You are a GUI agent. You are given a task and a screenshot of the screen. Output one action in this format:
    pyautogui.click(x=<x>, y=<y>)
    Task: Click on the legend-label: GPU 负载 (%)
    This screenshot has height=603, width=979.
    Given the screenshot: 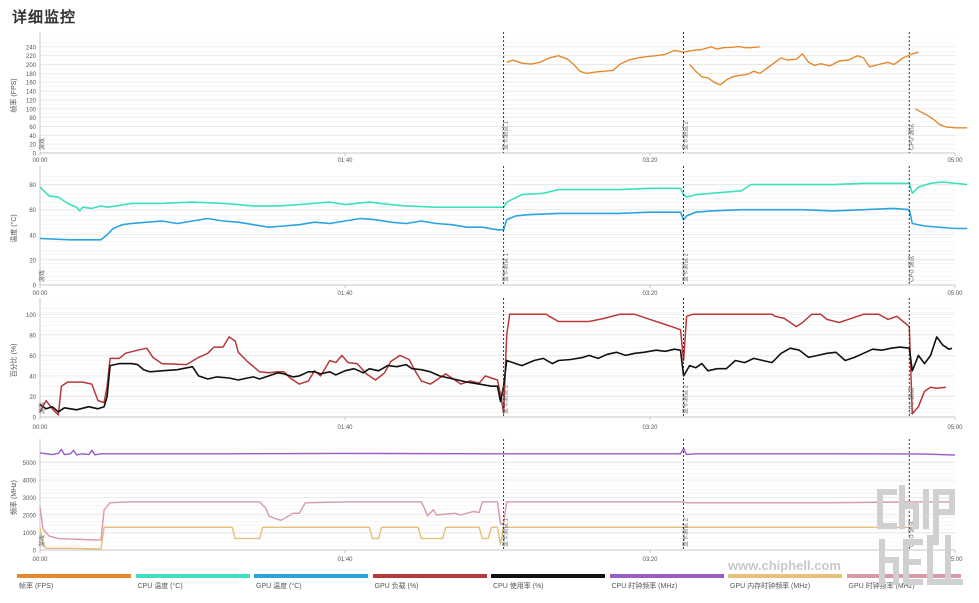 What is the action you would take?
    pyautogui.click(x=396, y=586)
    